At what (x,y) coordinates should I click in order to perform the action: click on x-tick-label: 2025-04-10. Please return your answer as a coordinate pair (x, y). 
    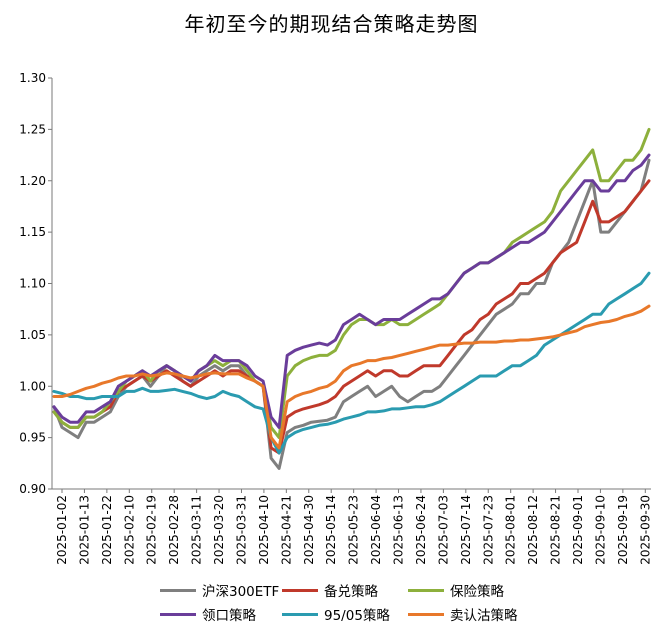
    Looking at the image, I should click on (264, 530).